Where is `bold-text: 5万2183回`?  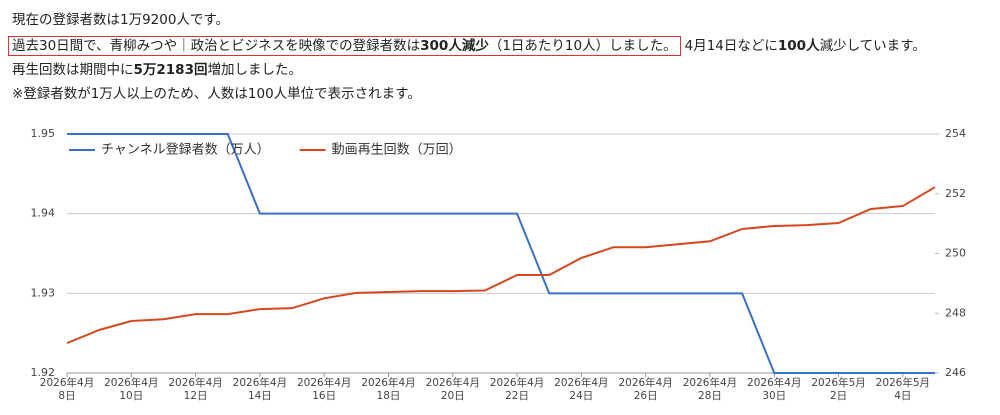
bold-text: 5万2183回 is located at coordinates (170, 70).